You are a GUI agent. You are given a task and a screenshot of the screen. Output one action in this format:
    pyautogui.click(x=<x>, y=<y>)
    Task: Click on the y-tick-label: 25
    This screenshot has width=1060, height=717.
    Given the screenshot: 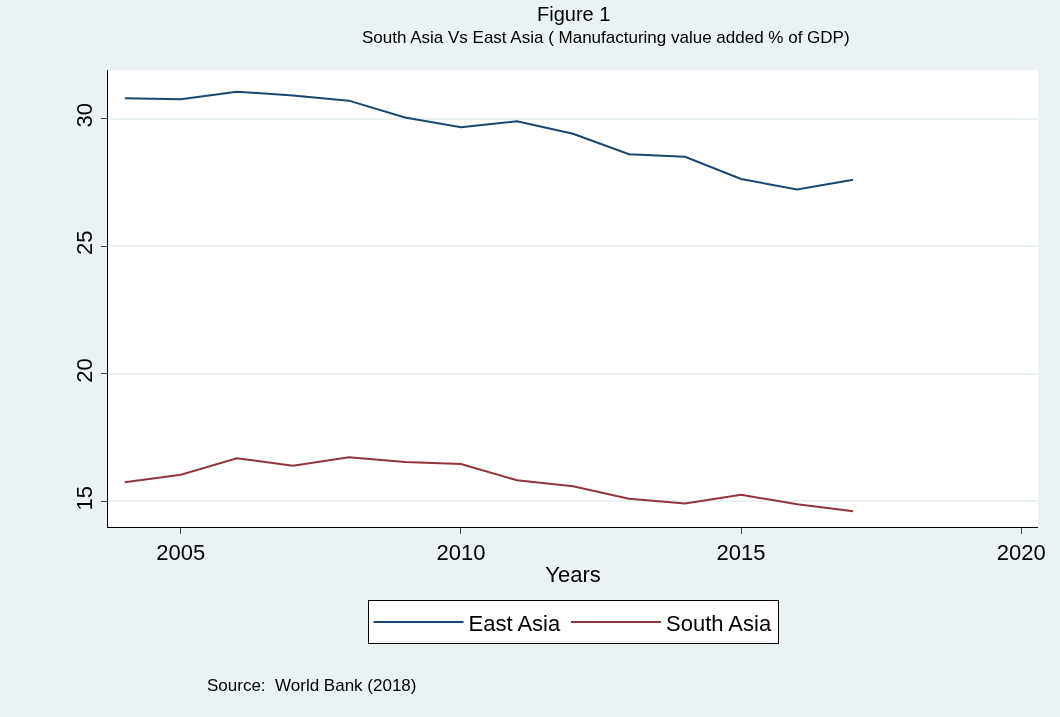 What is the action you would take?
    pyautogui.click(x=85, y=243)
    